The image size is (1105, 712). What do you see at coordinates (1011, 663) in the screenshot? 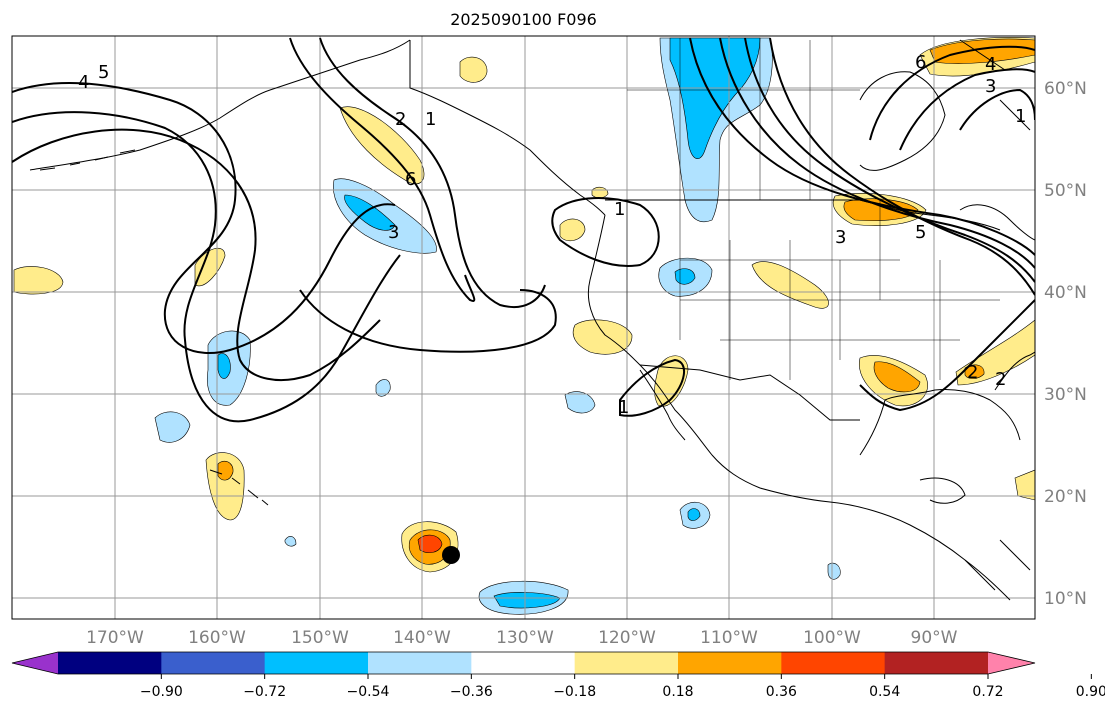
I see `colorbar-high-extend` at bounding box center [1011, 663].